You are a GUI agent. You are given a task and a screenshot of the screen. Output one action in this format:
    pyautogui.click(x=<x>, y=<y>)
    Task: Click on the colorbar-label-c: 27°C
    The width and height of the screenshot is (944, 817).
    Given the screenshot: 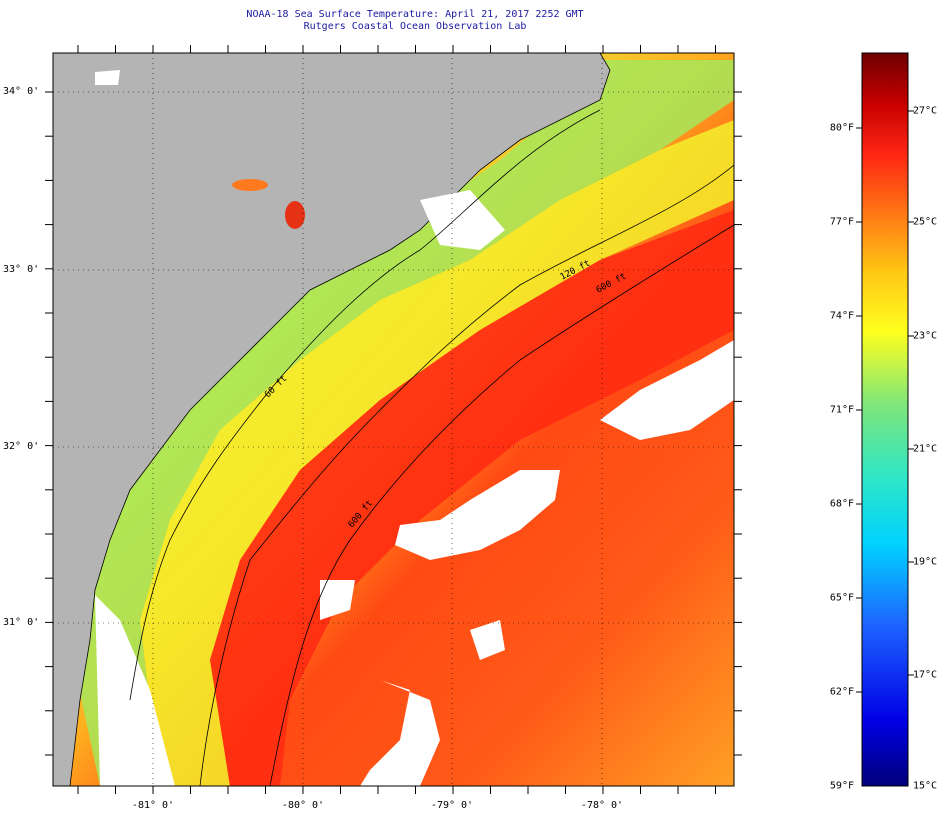 What is the action you would take?
    pyautogui.click(x=925, y=111)
    